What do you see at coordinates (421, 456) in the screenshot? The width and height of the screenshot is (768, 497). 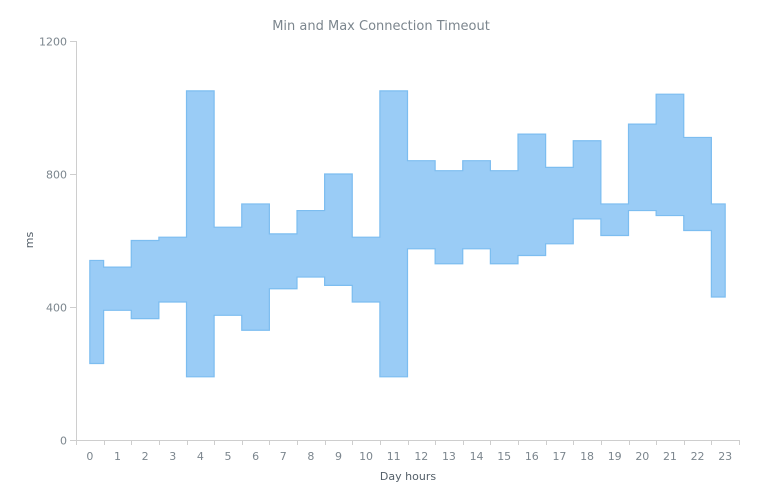 I see `x-tick-label: 12` at bounding box center [421, 456].